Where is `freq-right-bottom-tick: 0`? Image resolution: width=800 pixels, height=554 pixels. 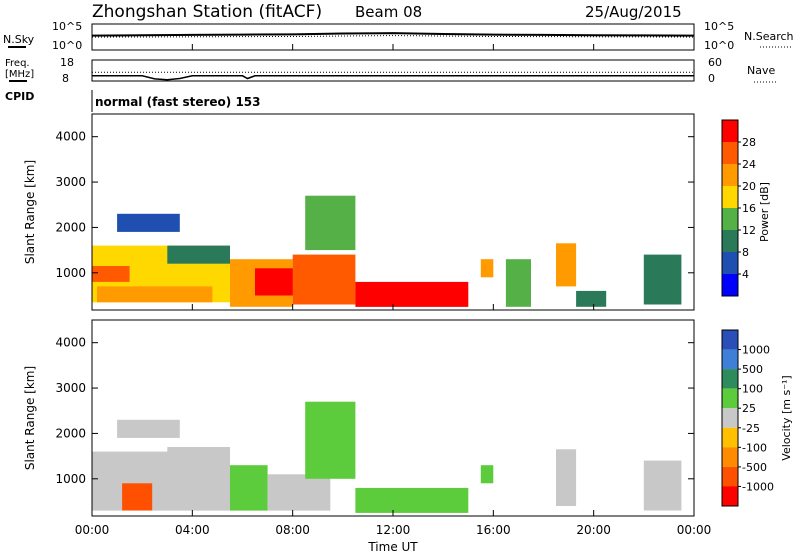
freq-right-bottom-tick: 0 is located at coordinates (711, 78).